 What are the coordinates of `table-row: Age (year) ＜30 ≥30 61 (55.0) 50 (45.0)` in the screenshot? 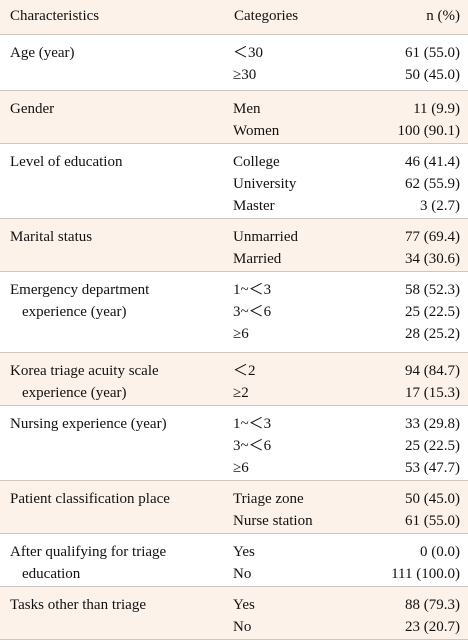 It's located at (234, 62).